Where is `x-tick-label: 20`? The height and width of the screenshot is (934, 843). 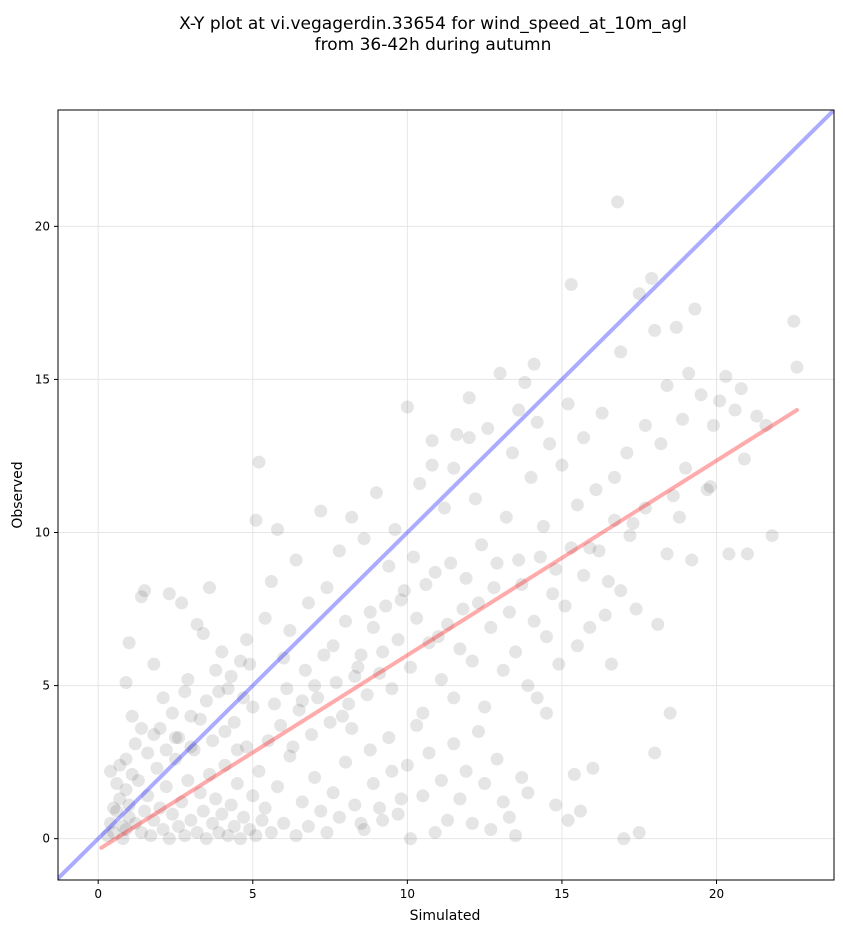
x-tick-label: 20 is located at coordinates (716, 894).